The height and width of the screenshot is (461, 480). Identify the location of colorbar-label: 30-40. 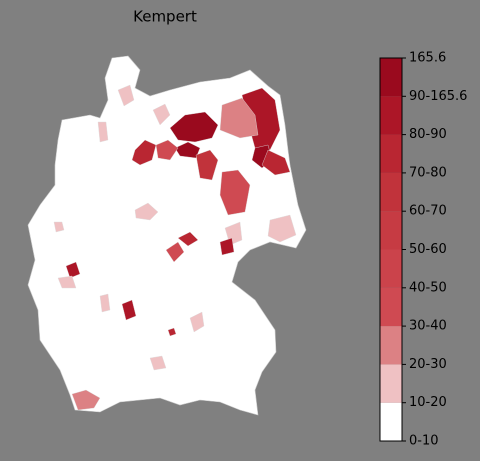
(428, 326).